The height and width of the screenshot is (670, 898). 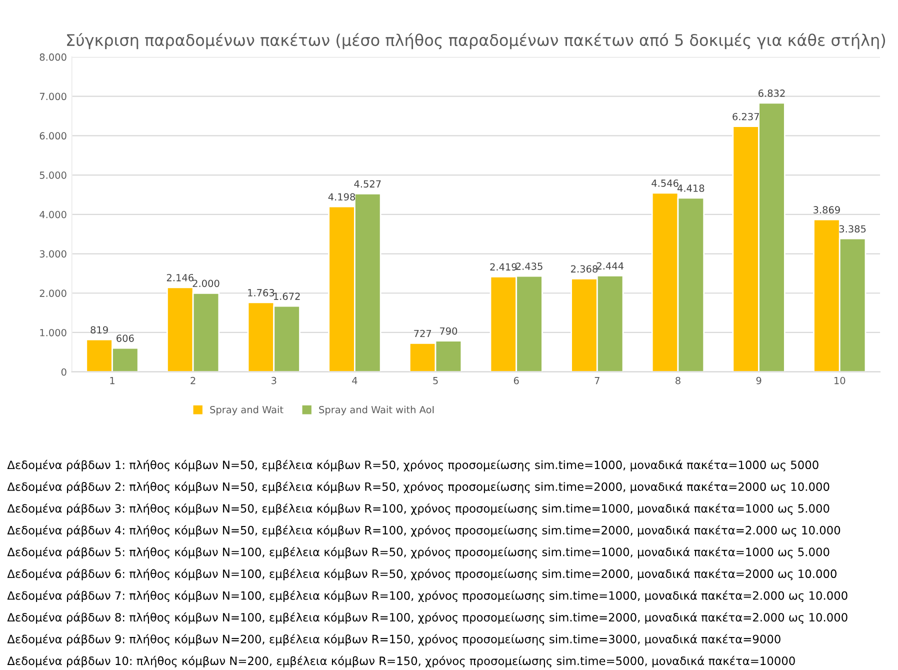 What do you see at coordinates (584, 269) in the screenshot?
I see `data-label: 2.368` at bounding box center [584, 269].